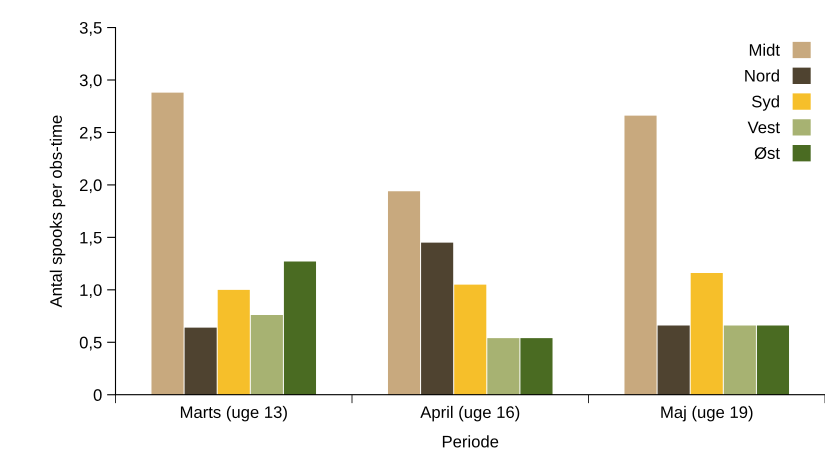 This screenshot has height=459, width=825. What do you see at coordinates (765, 103) in the screenshot?
I see `legend-label: Syd` at bounding box center [765, 103].